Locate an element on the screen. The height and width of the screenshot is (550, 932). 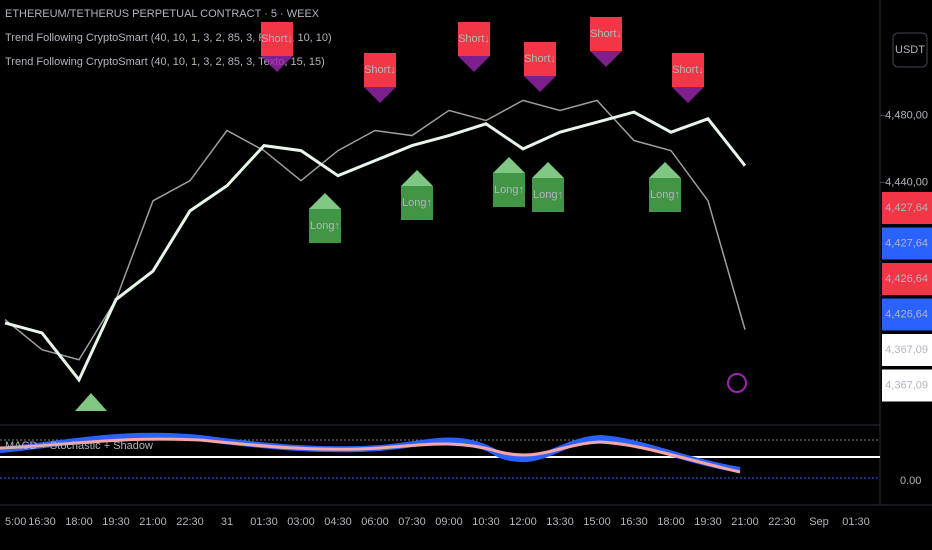
x-tick-label: 5:00 is located at coordinates (15, 522).